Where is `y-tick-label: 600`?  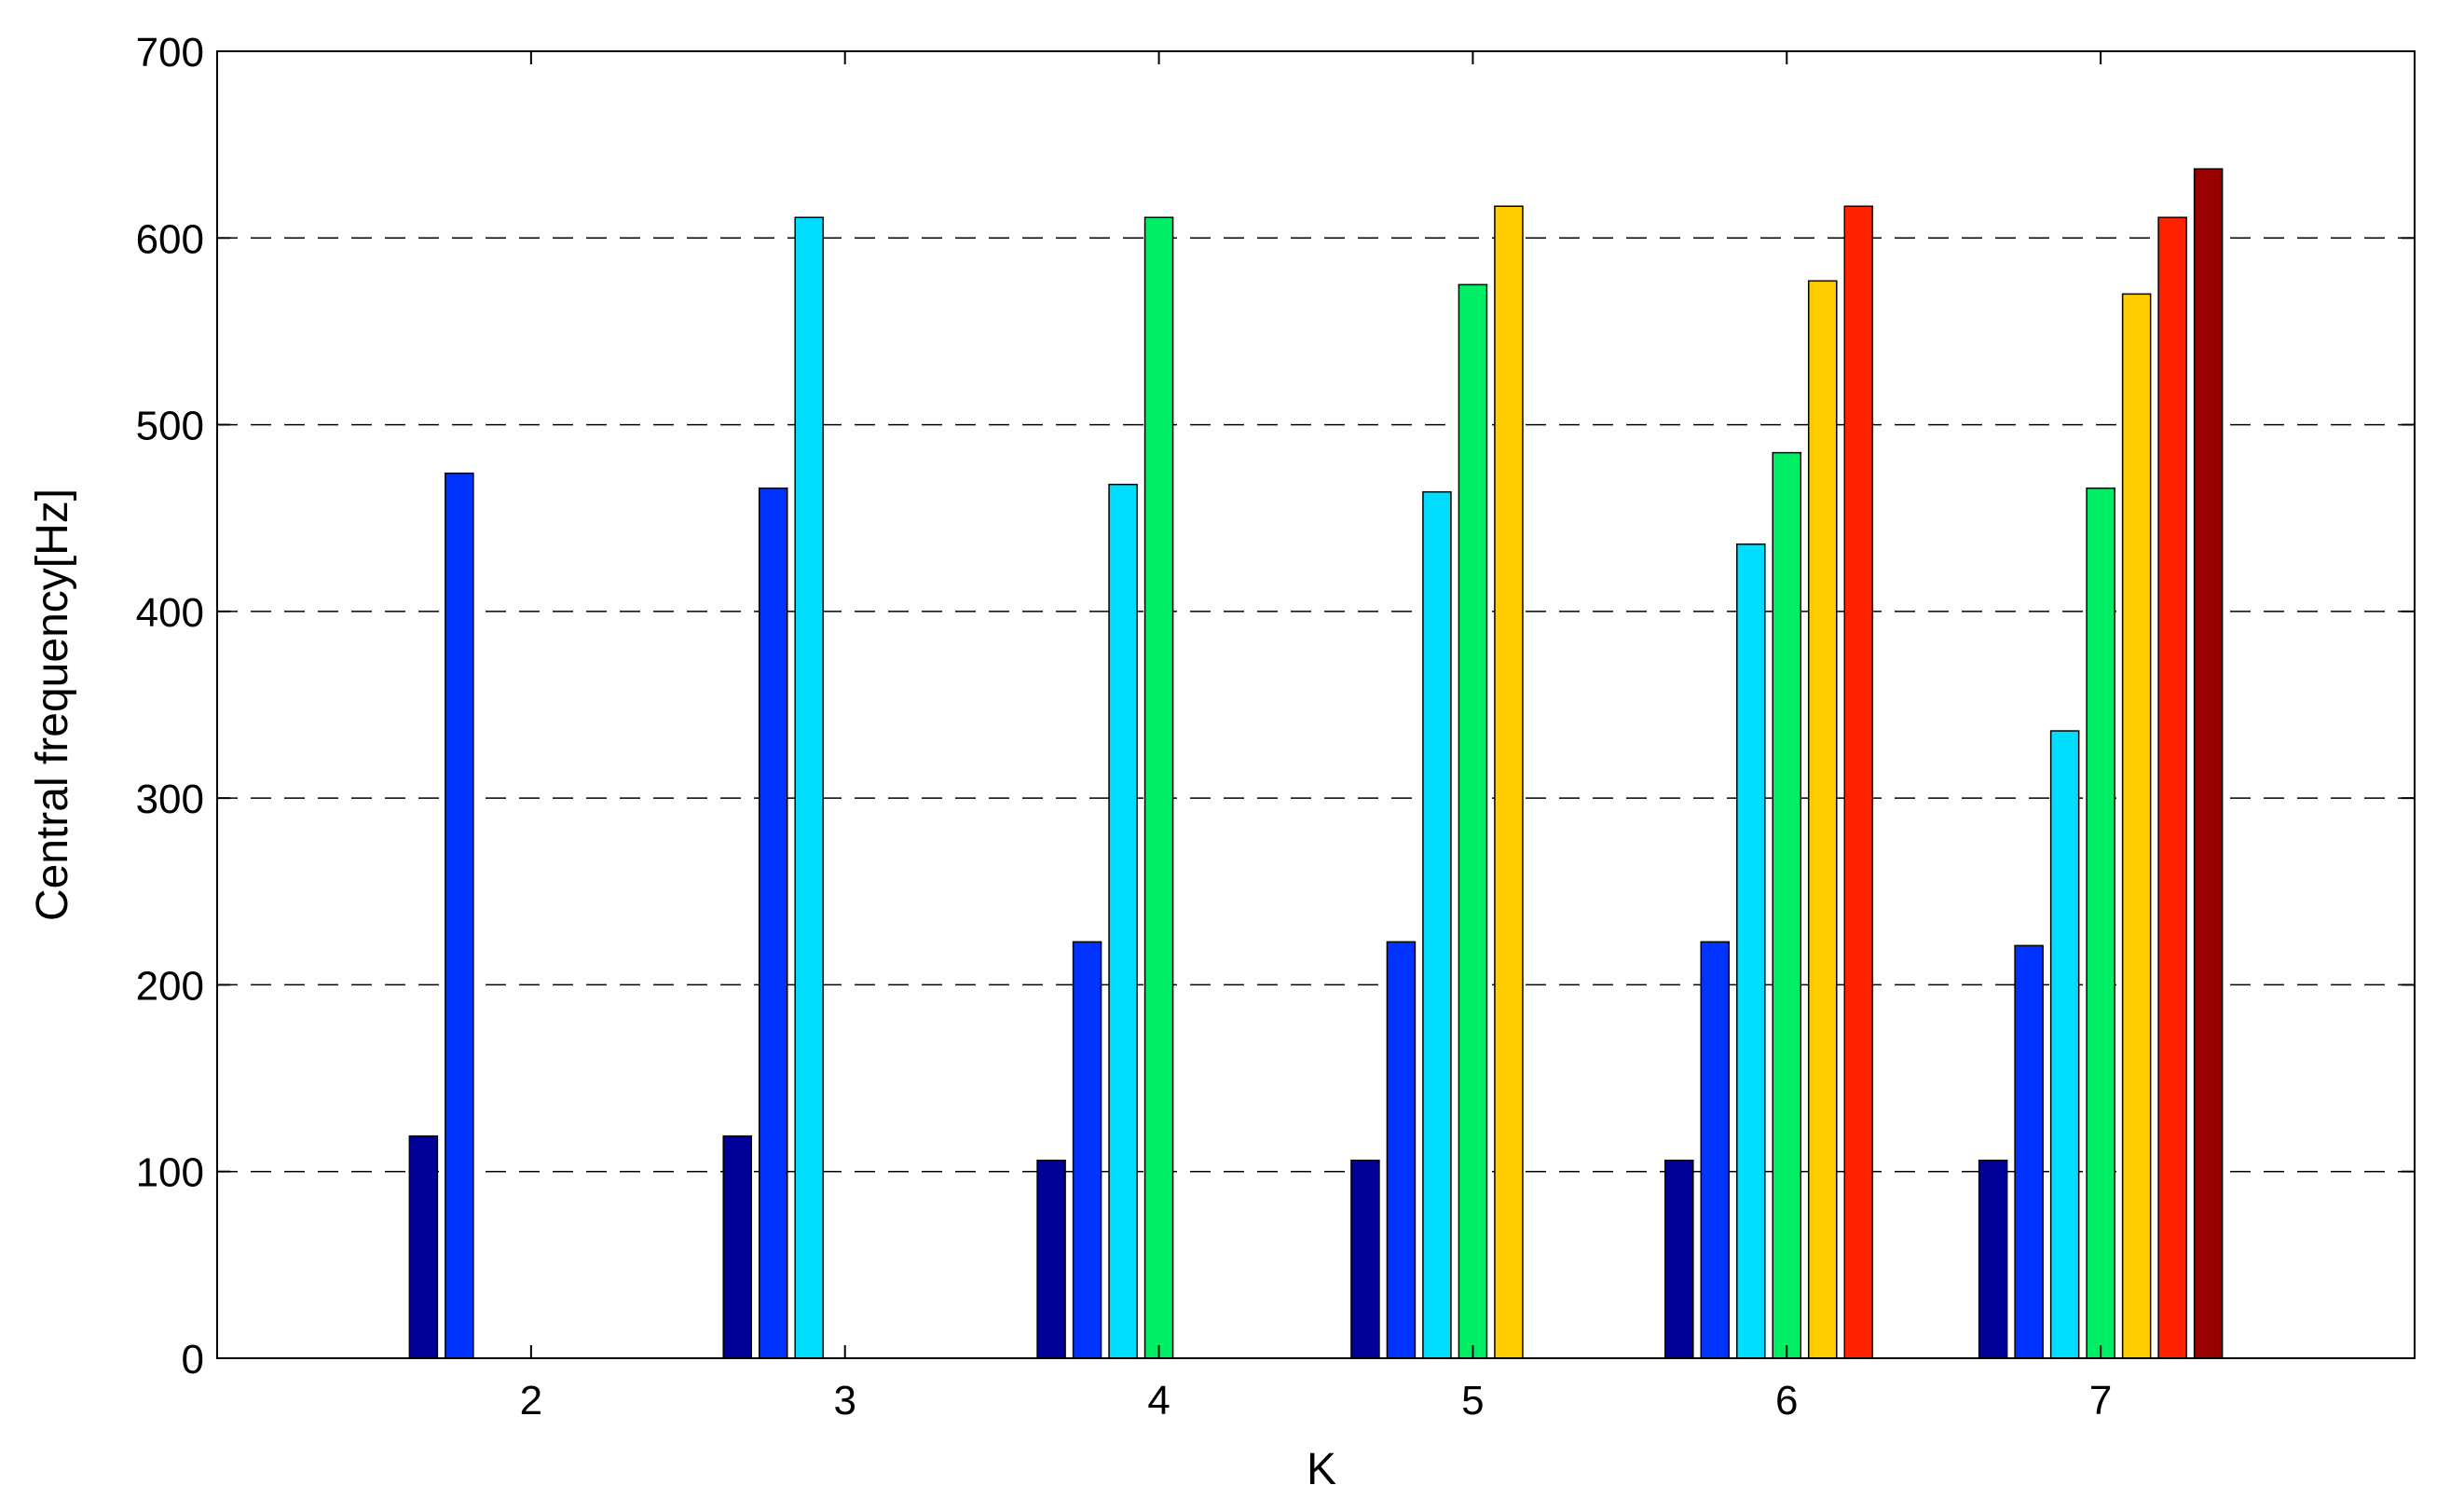
y-tick-label: 600 is located at coordinates (170, 239).